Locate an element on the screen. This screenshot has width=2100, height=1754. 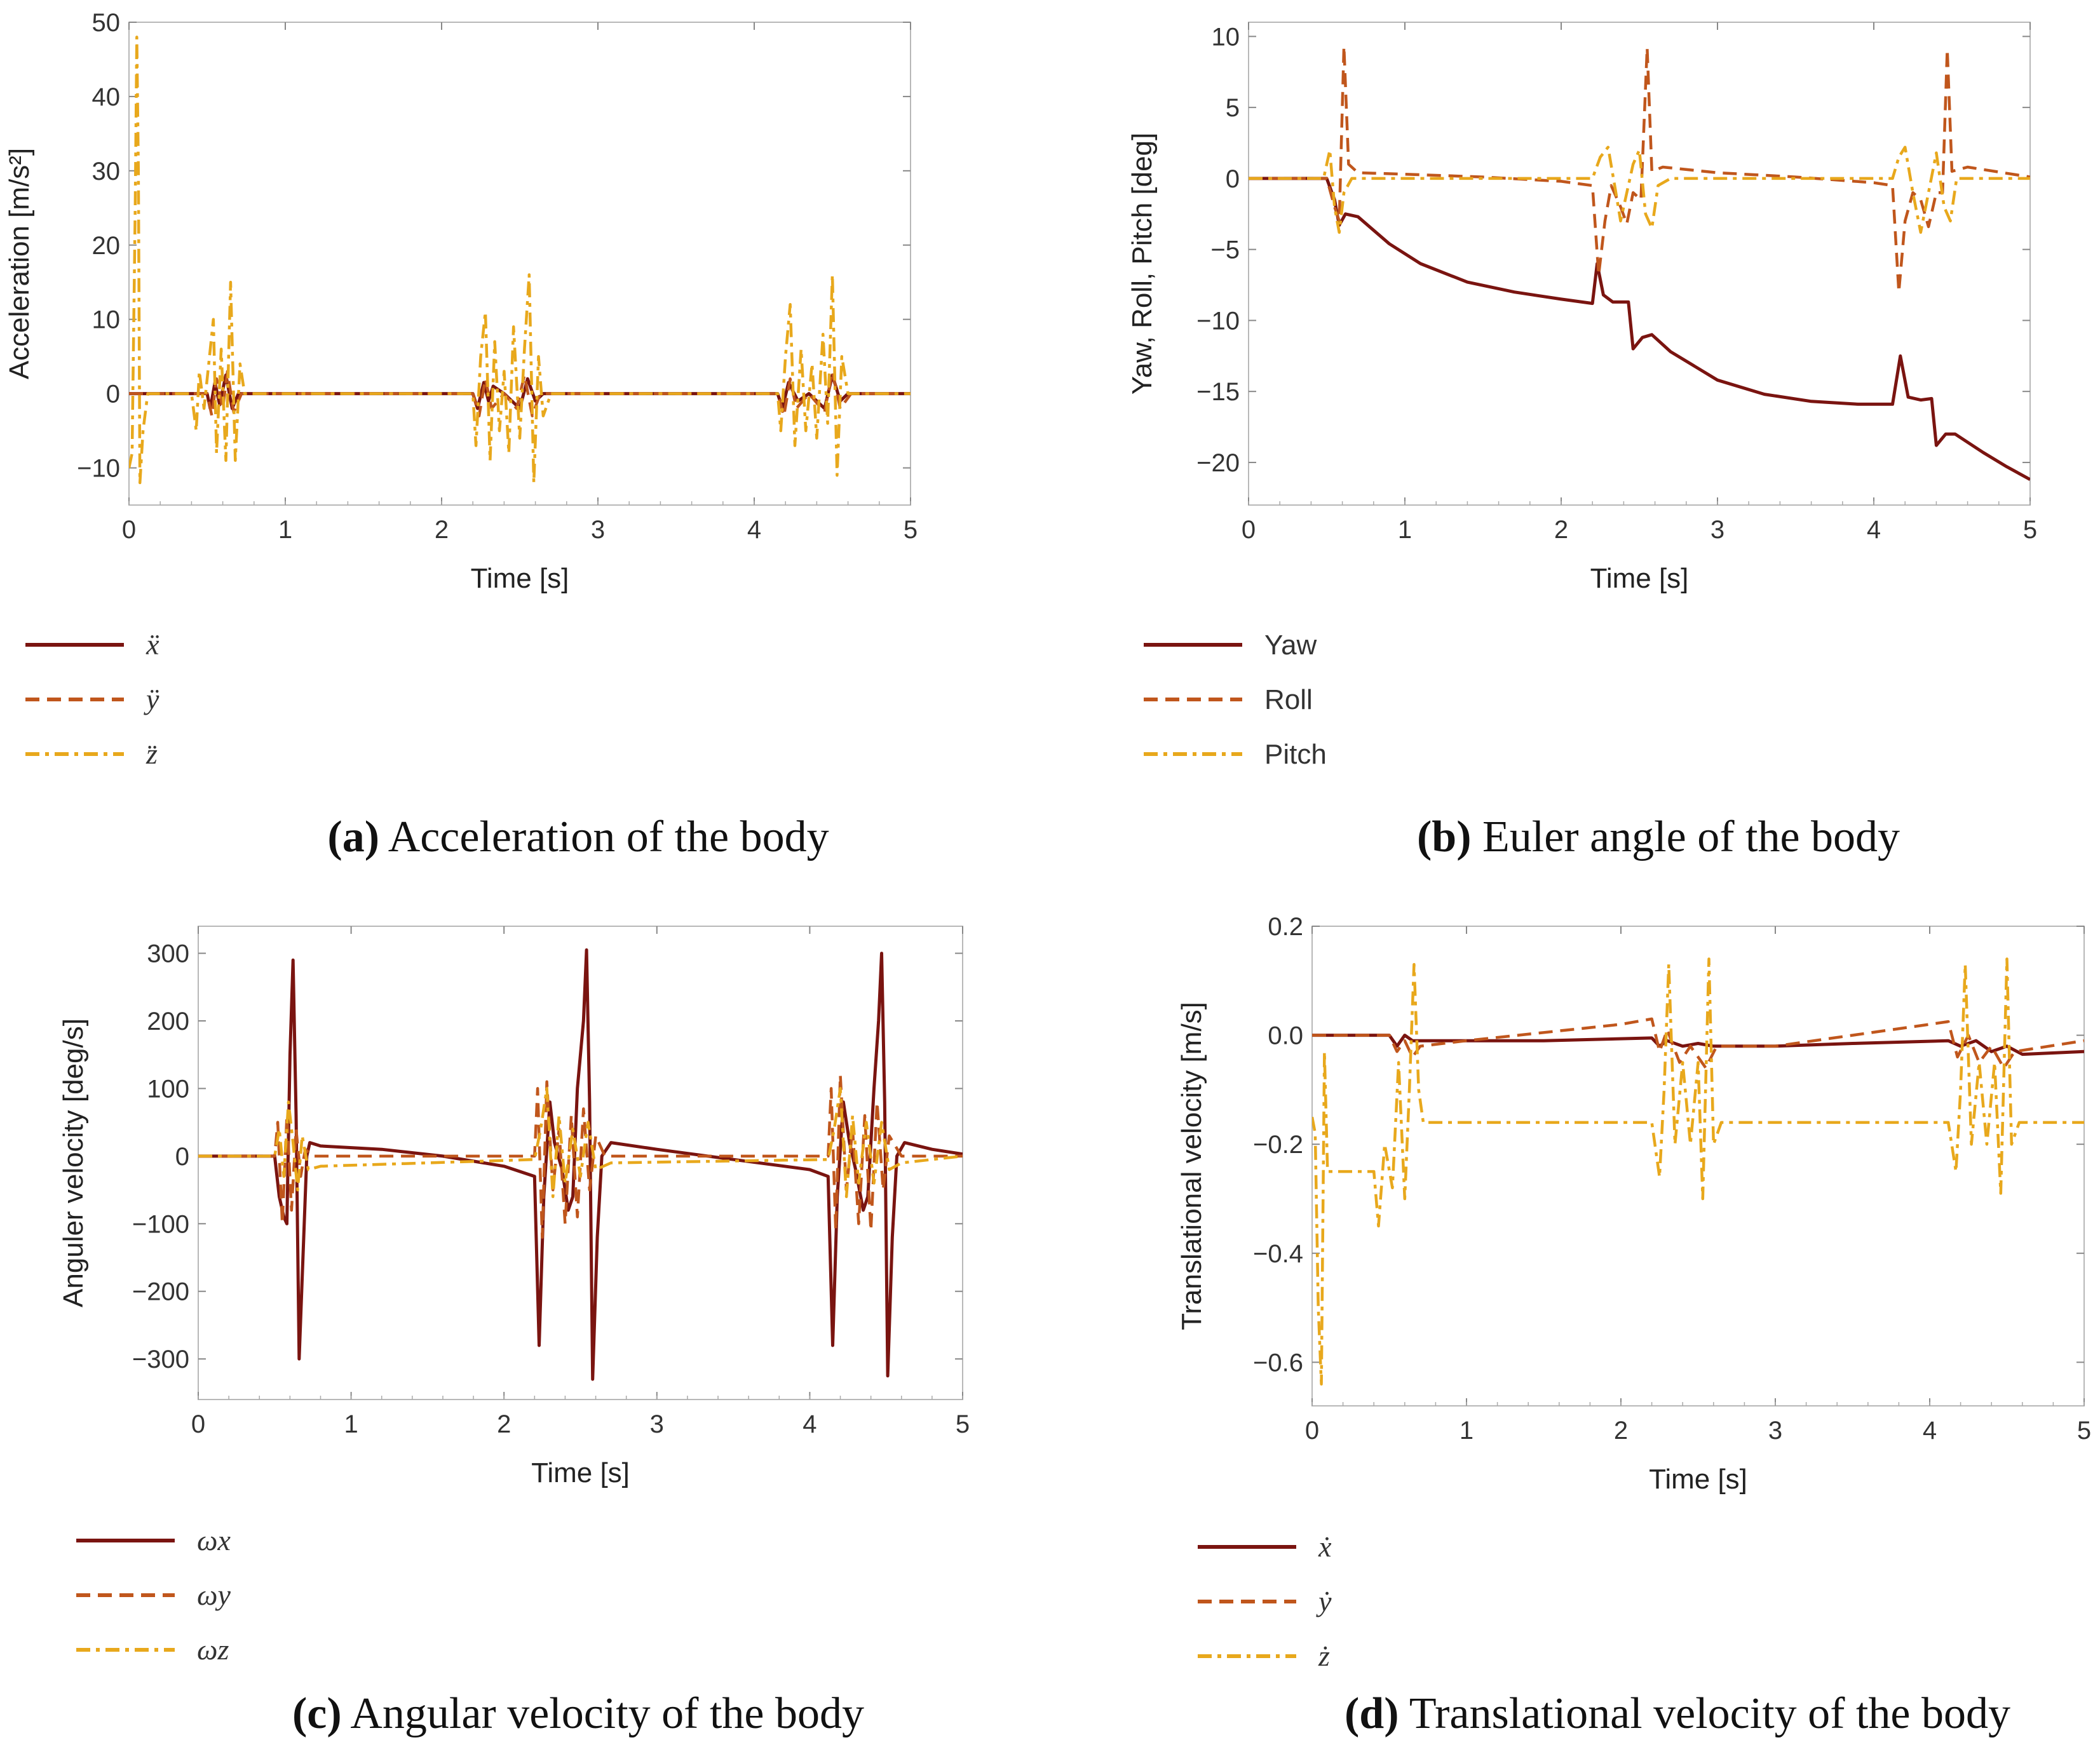
y-axis-label: Yaw, Roll, Pitch [deg] is located at coordinates (1142, 264).